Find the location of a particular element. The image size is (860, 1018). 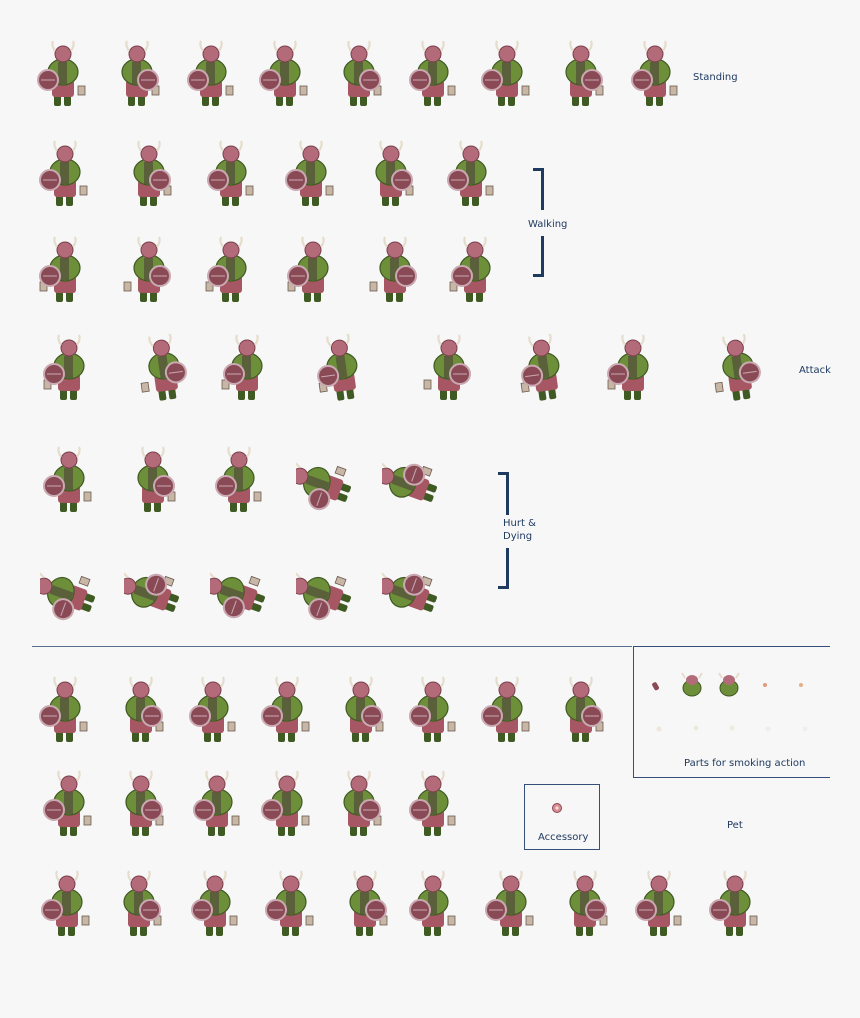

walking-bracket-top is located at coordinates (538, 189).